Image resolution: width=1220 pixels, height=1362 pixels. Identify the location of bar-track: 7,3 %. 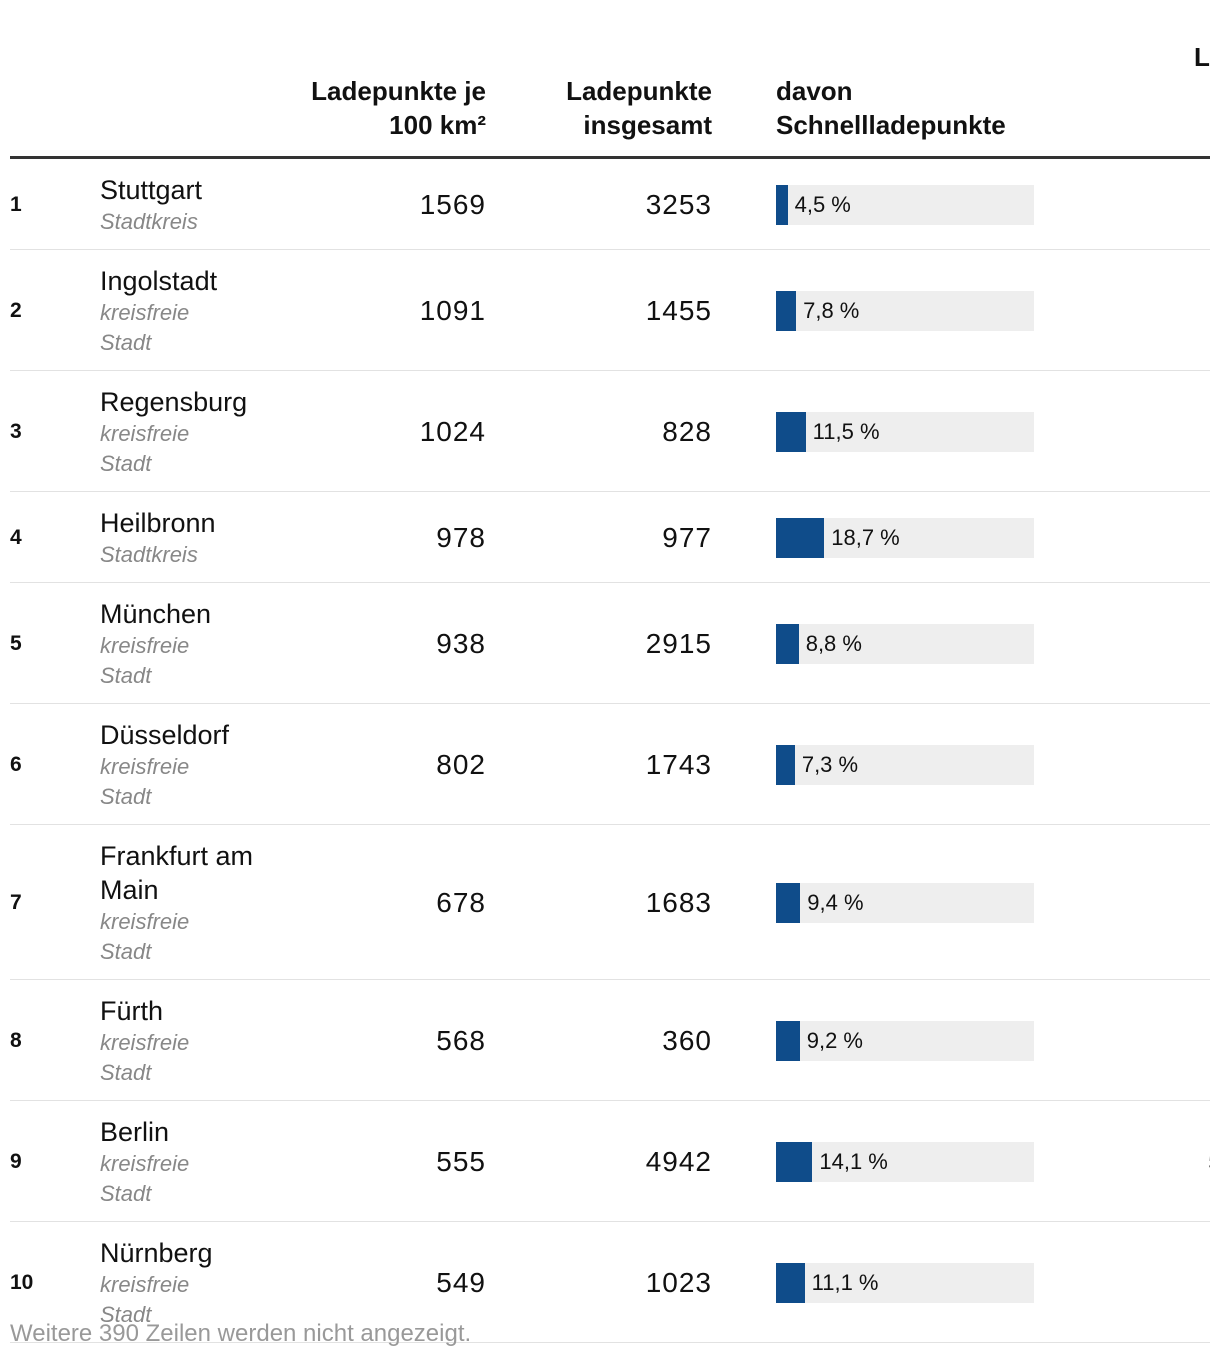
(905, 765).